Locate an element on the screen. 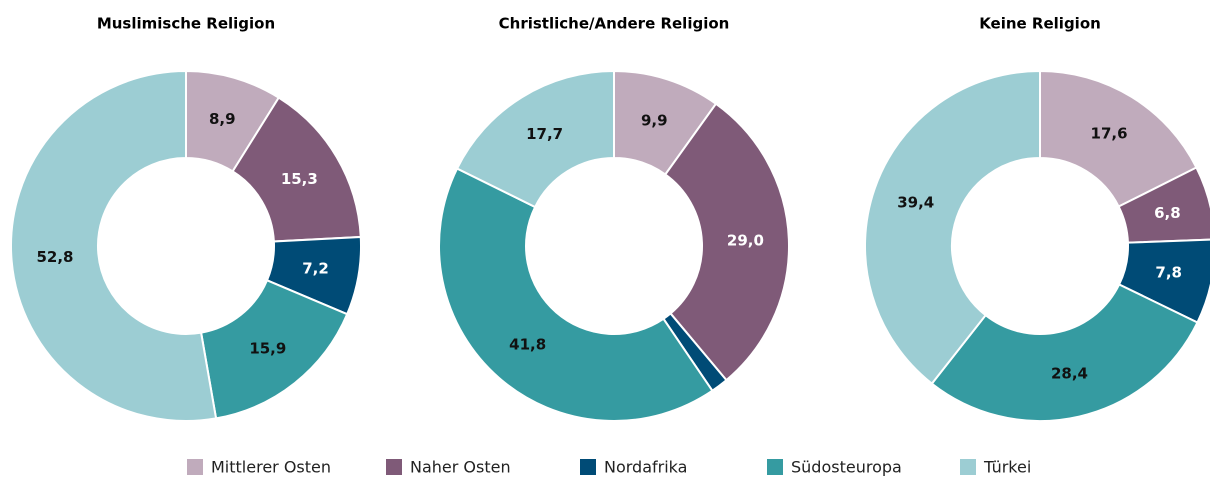 Image resolution: width=1210 pixels, height=487 pixels. value-label: 15,9 is located at coordinates (267, 348).